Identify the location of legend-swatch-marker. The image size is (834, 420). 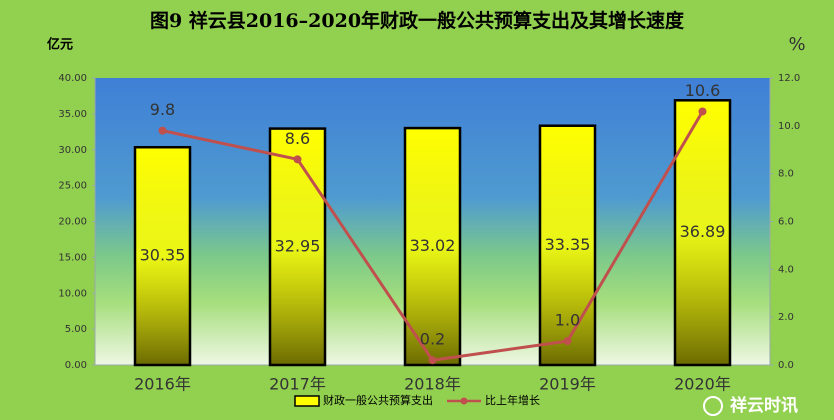
(464, 401).